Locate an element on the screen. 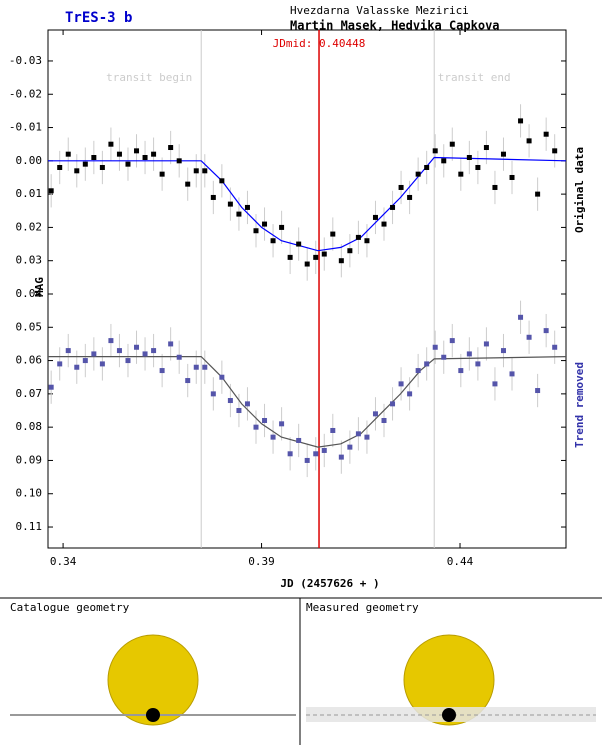  marker-label: transit end is located at coordinates (474, 77).